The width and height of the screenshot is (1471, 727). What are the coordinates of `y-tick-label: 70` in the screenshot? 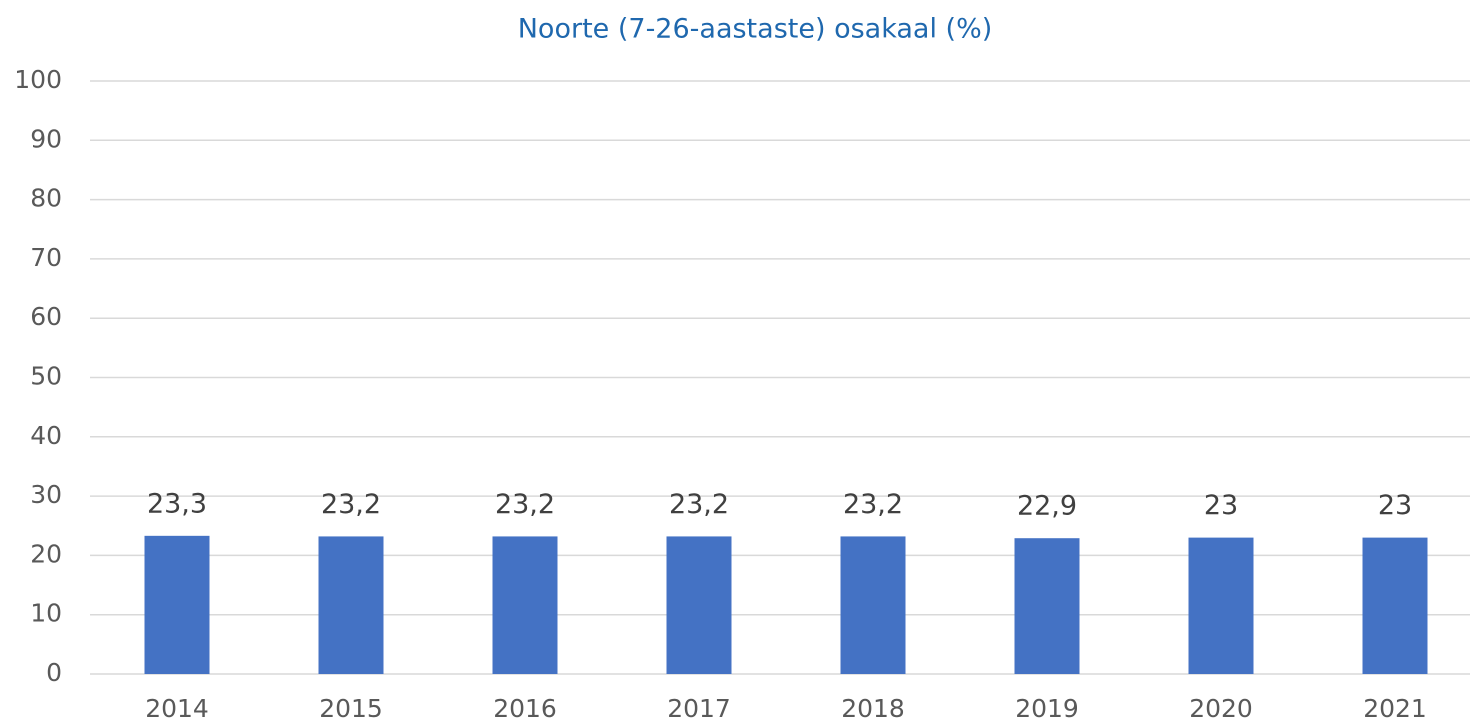 It's located at (46, 257).